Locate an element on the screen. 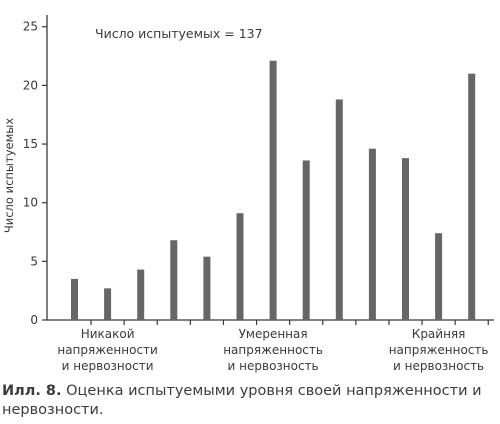 The width and height of the screenshot is (500, 424). x-category-label: Никакой напряженности и нервозности is located at coordinates (107, 350).